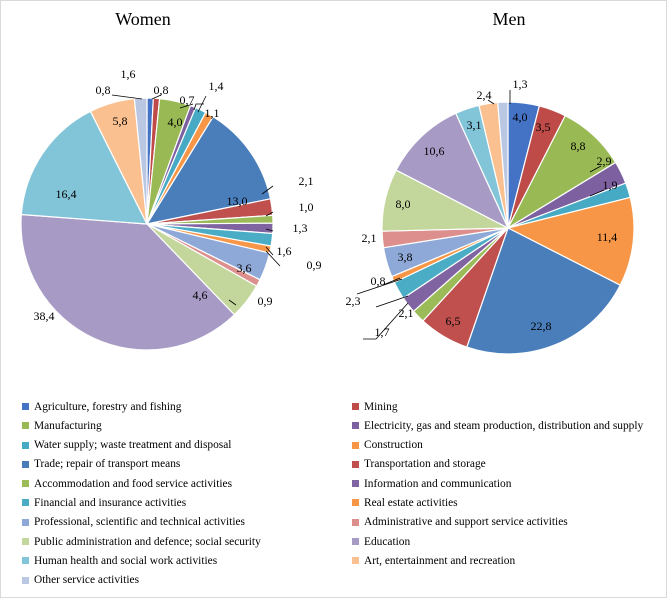  What do you see at coordinates (265, 301) in the screenshot?
I see `women-data-label-13: 0,9` at bounding box center [265, 301].